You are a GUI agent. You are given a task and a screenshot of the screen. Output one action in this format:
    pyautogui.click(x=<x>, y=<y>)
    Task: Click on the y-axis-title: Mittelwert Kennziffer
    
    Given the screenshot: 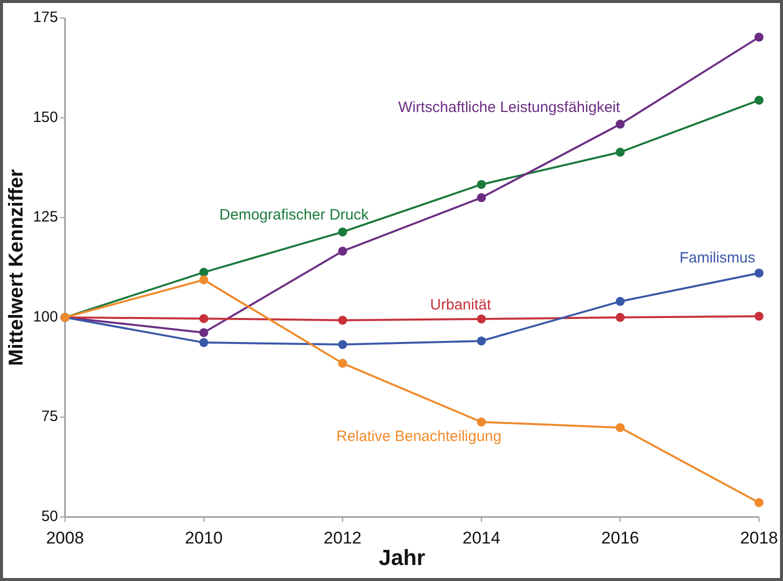 What is the action you would take?
    pyautogui.click(x=16, y=267)
    